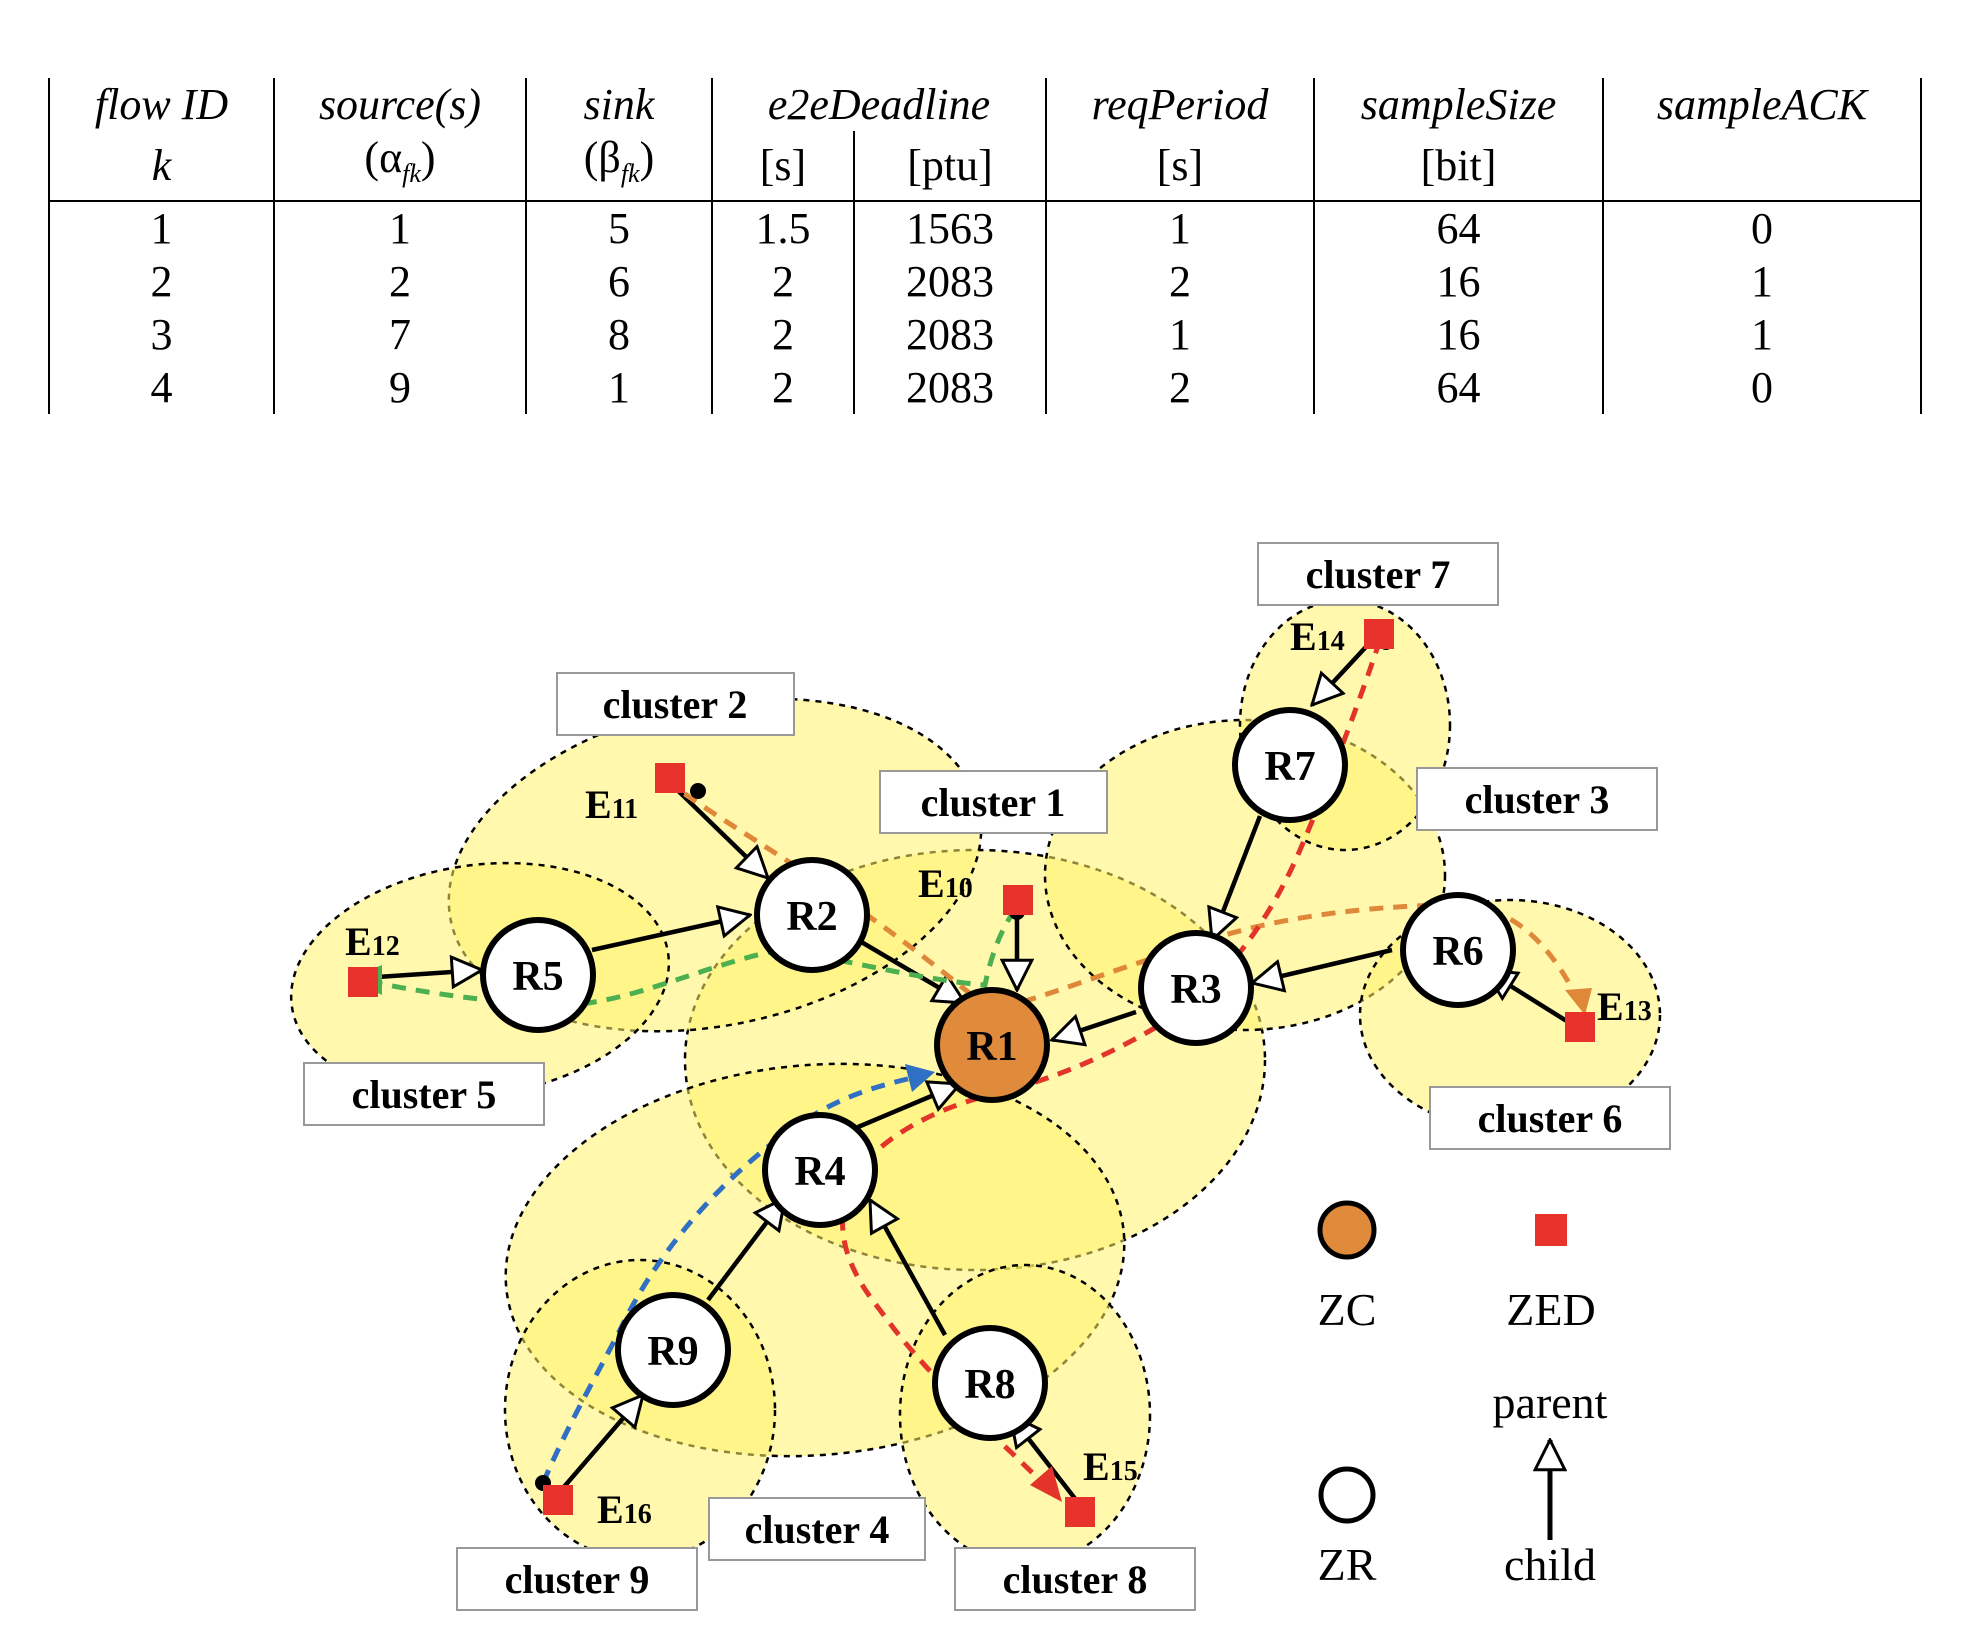  Describe the element at coordinates (602, 157) in the screenshot. I see `sink-beta: (β` at that location.